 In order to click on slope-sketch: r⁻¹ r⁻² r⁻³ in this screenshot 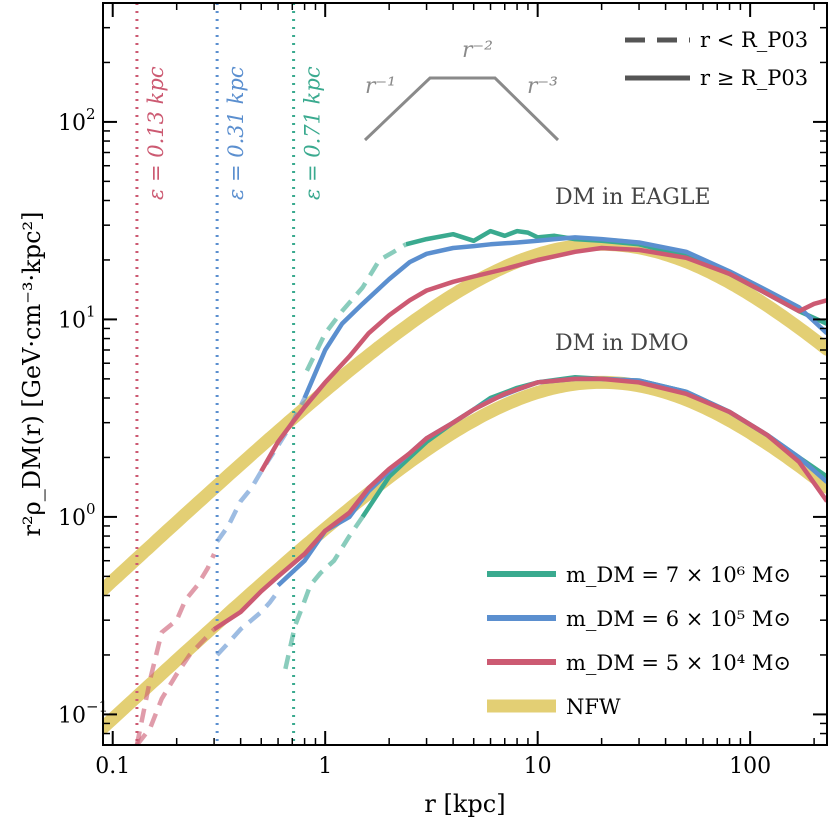, I will do `click(461, 90)`.